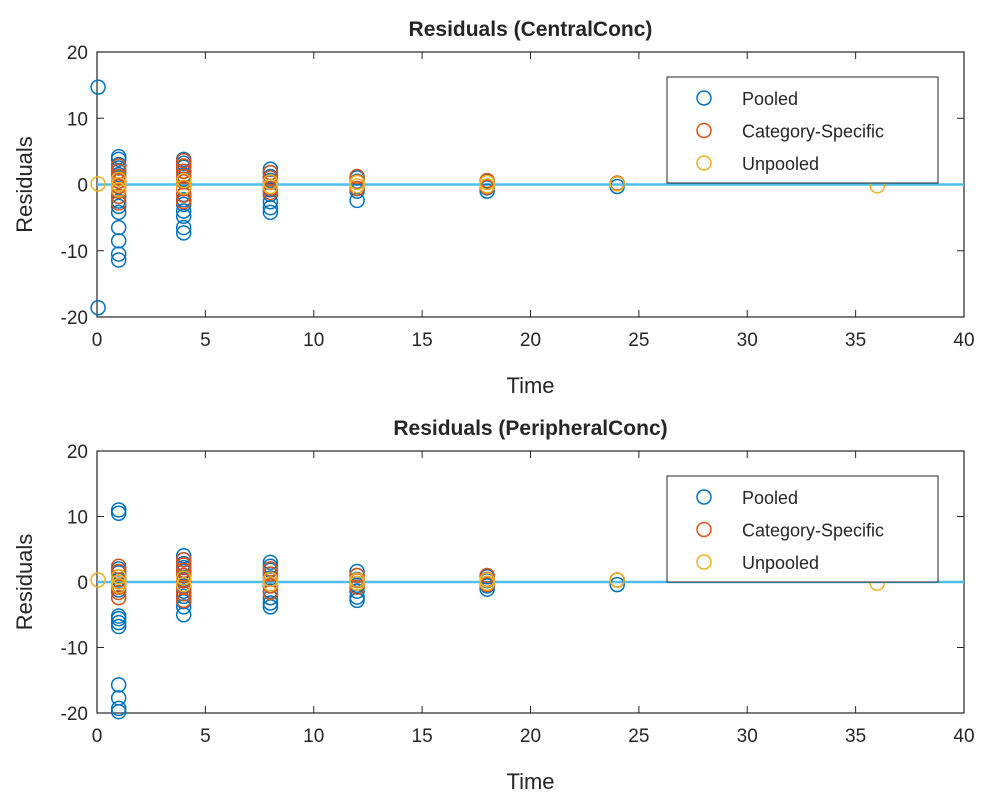 This screenshot has height=796, width=982. What do you see at coordinates (855, 736) in the screenshot?
I see `x-tick-label: 35` at bounding box center [855, 736].